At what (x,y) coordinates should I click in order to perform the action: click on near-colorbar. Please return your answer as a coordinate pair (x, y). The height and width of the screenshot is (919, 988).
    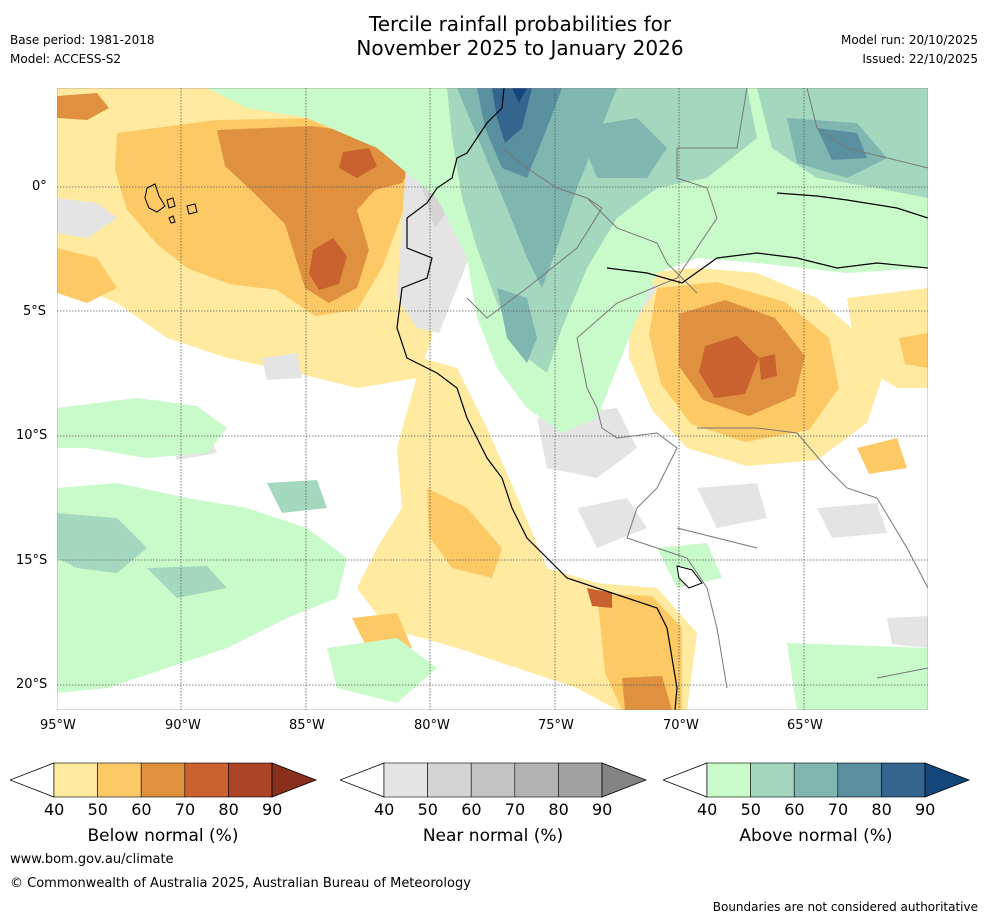
    Looking at the image, I should click on (494, 780).